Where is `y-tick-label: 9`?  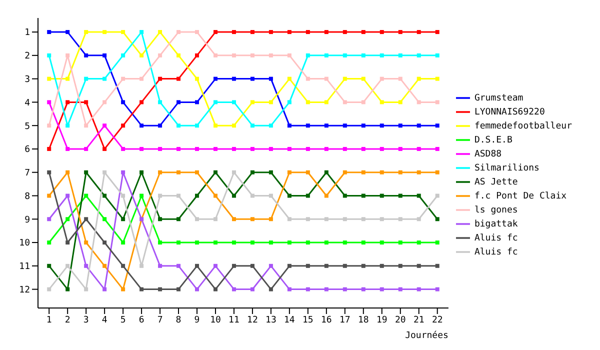 y-tick-label: 9 is located at coordinates (27, 220).